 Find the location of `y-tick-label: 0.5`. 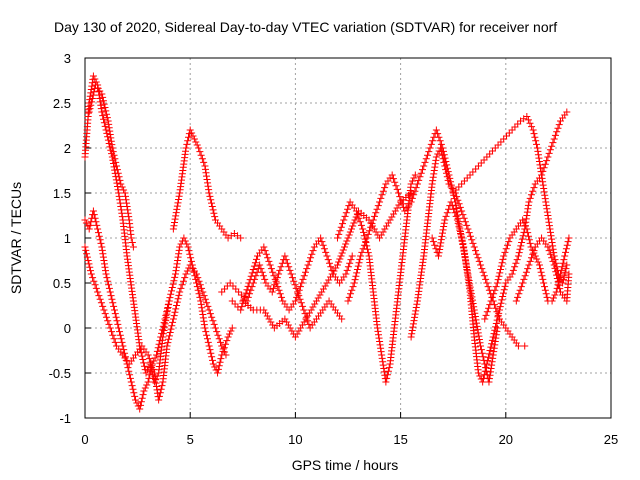

y-tick-label: 0.5 is located at coordinates (62, 283).